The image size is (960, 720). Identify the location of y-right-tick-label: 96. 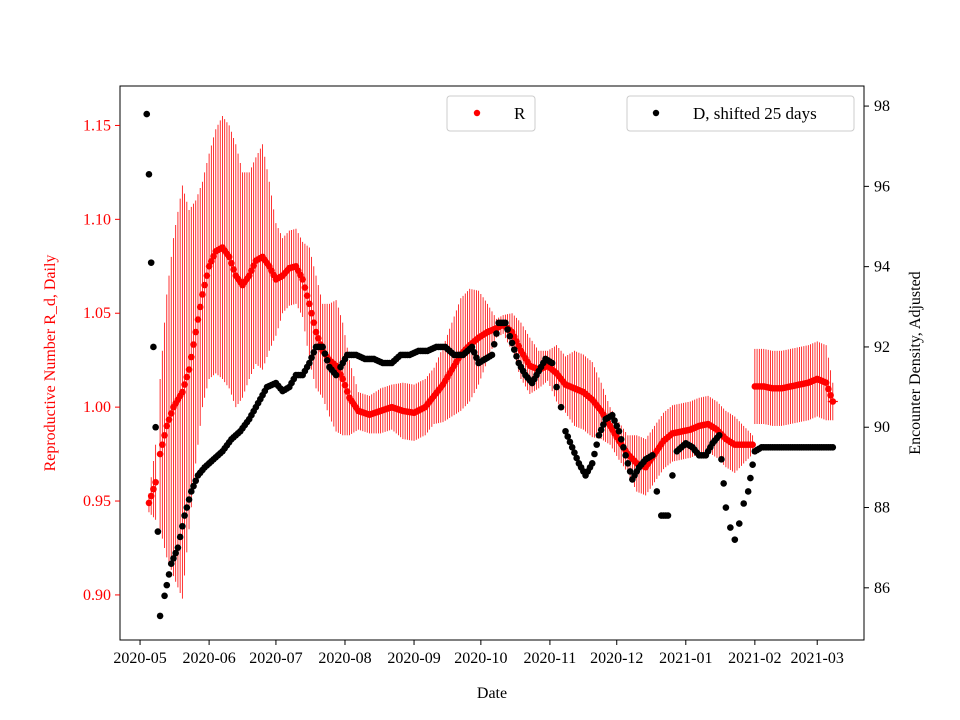
(882, 186).